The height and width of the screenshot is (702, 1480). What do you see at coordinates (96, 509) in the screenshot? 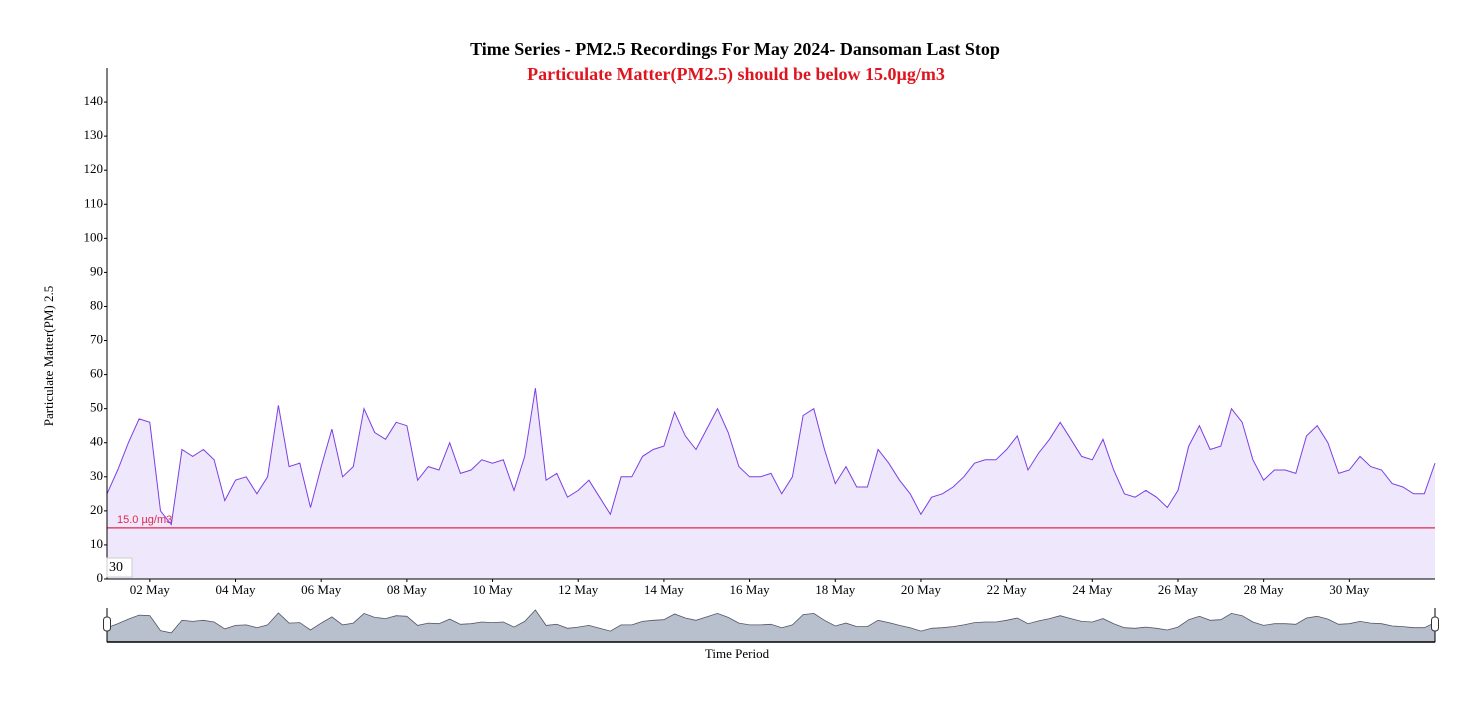
I see `y-tick-label: 20` at bounding box center [96, 509].